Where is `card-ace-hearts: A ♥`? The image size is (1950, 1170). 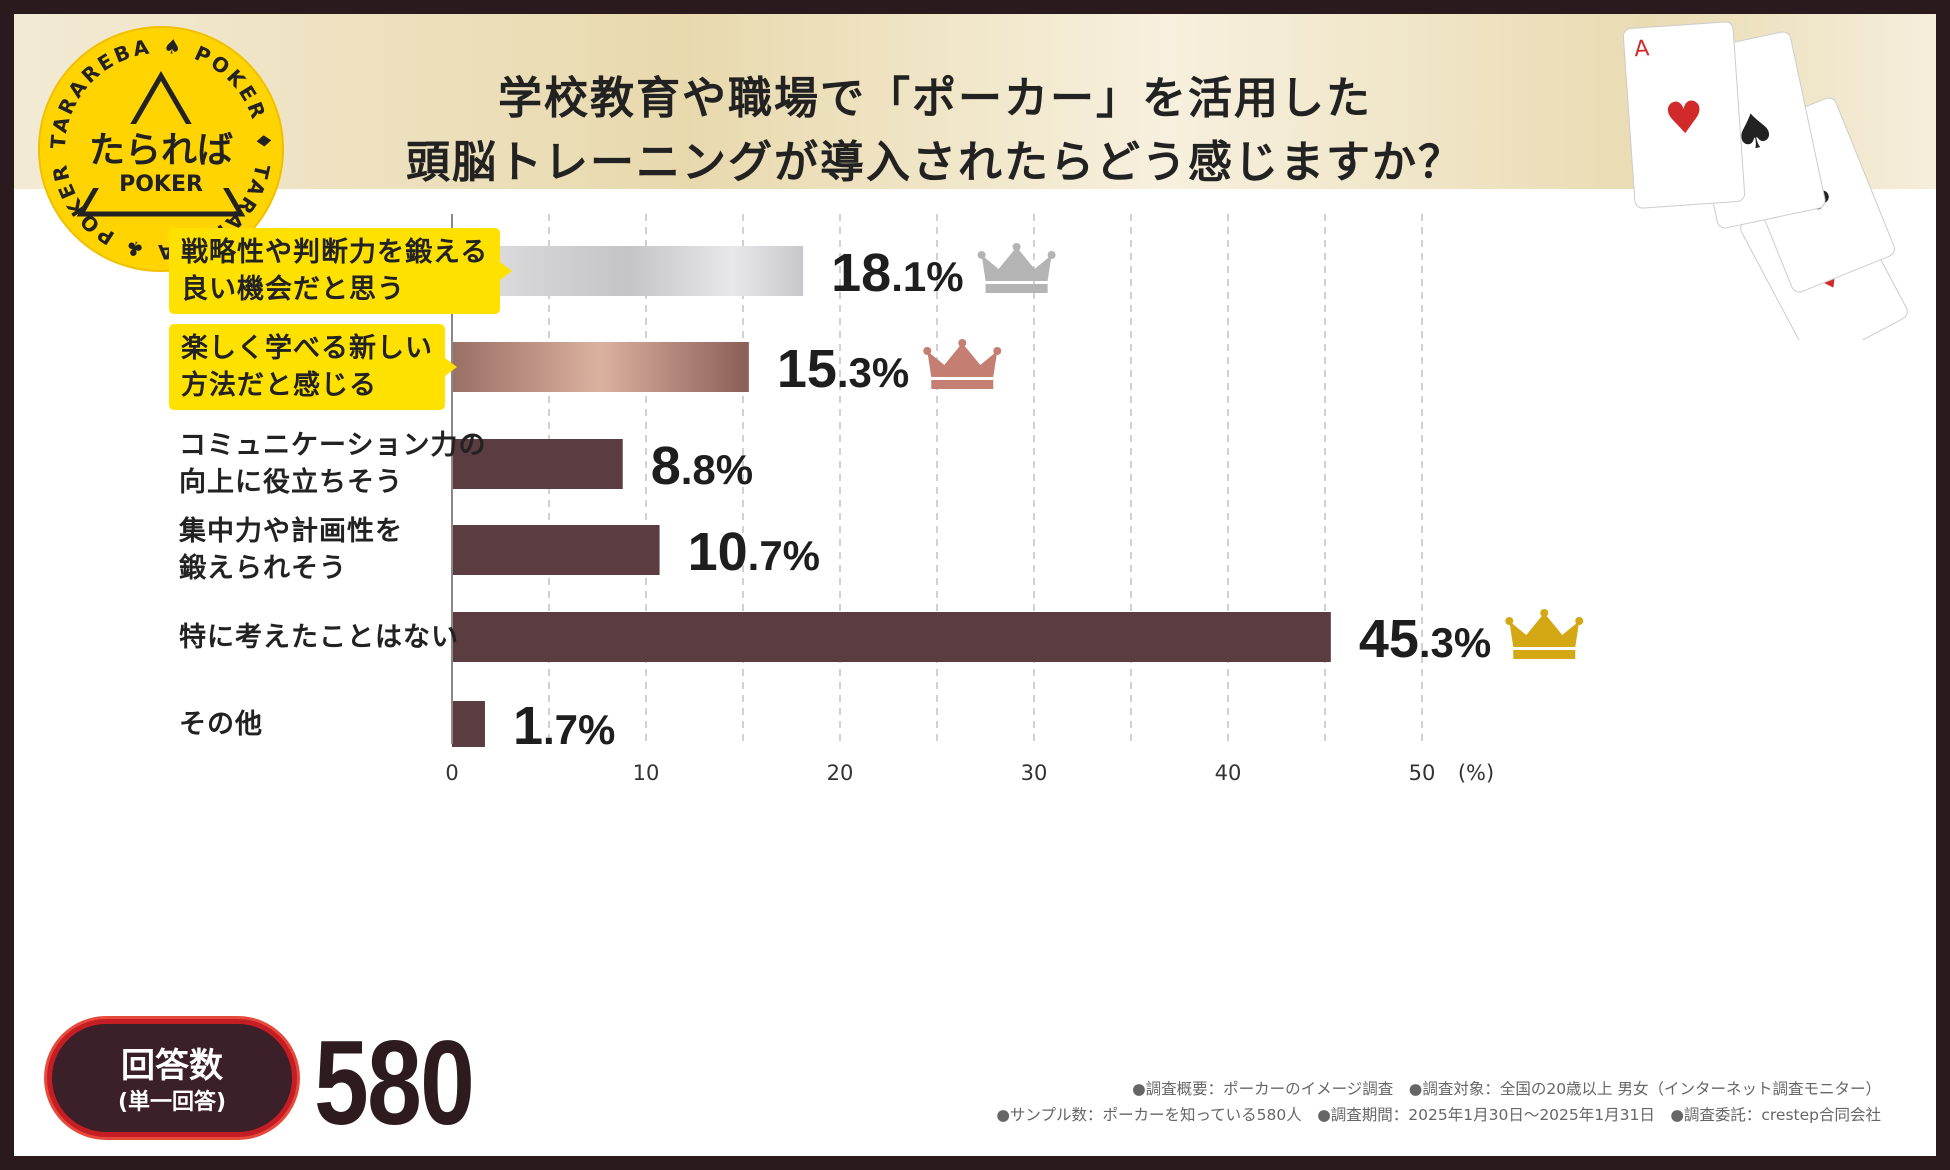
card-ace-hearts: A ♥ is located at coordinates (1684, 115).